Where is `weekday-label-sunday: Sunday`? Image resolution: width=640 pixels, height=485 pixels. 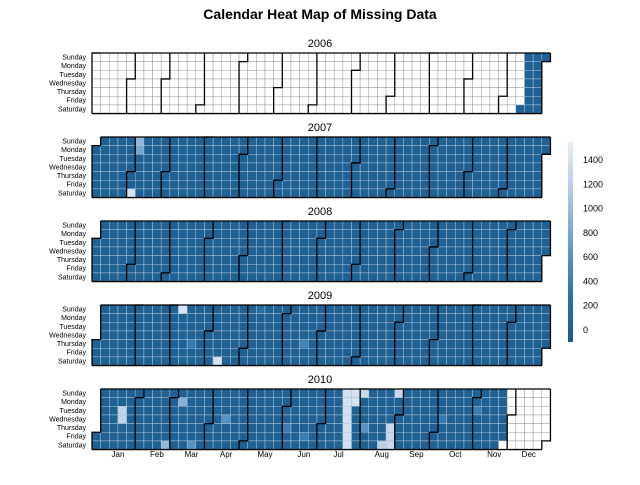
weekday-label-sunday: Sunday is located at coordinates (74, 393).